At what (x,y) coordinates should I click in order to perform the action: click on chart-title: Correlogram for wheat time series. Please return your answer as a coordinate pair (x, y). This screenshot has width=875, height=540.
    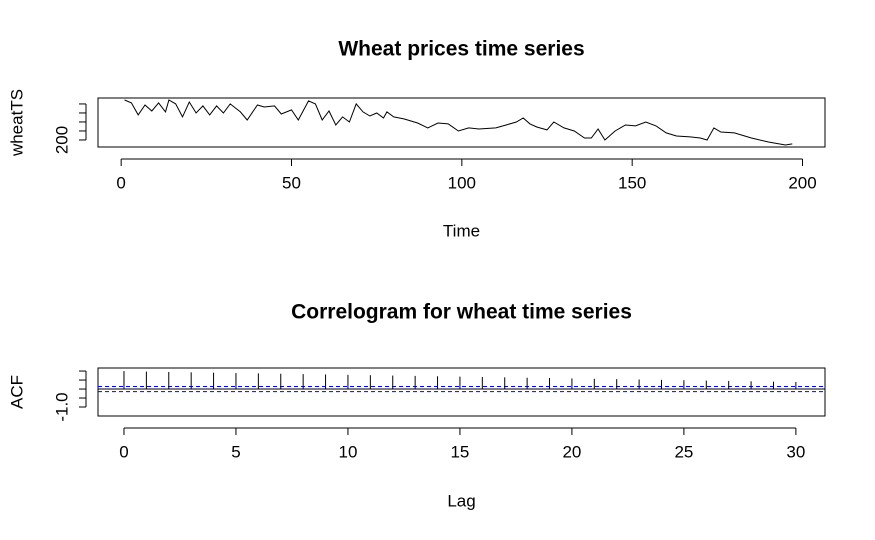
    Looking at the image, I should click on (461, 312).